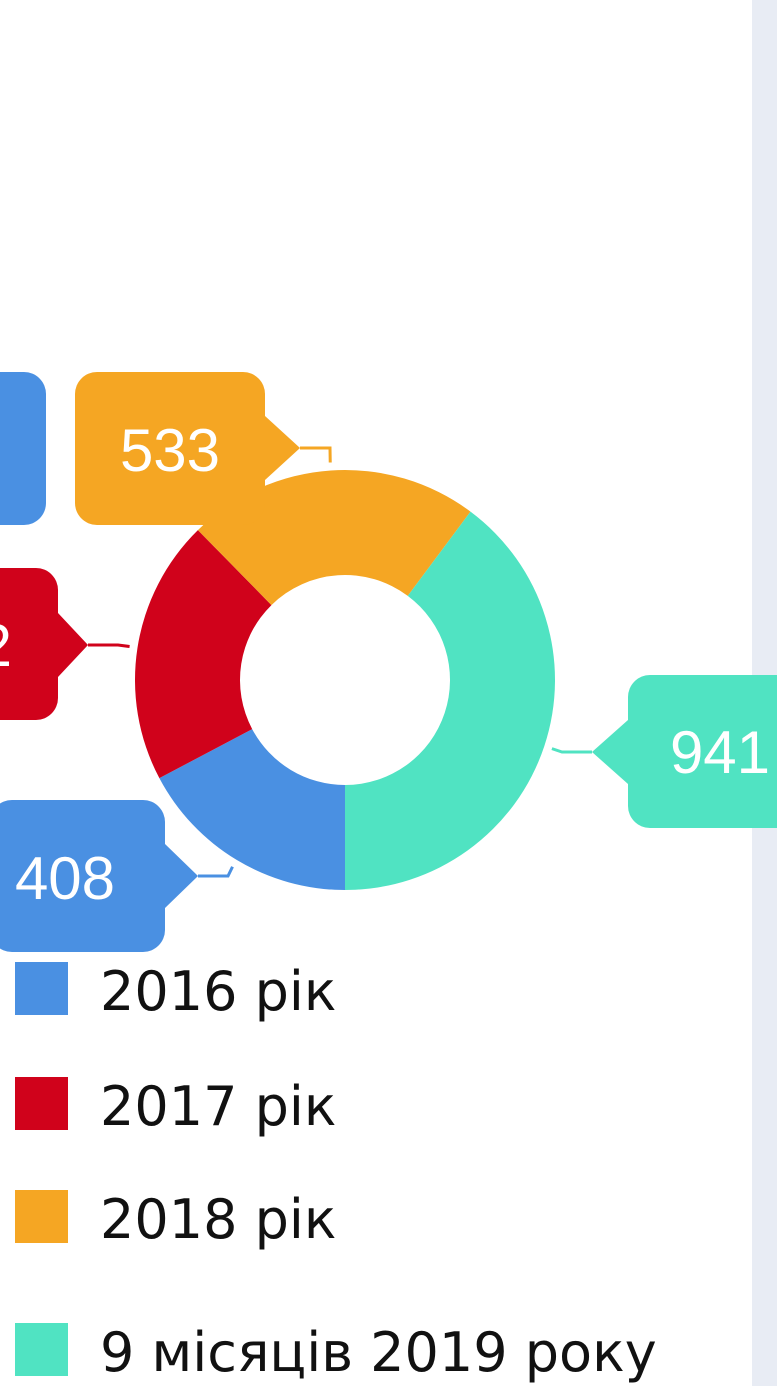 The width and height of the screenshot is (777, 1386). Describe the element at coordinates (6, 645) in the screenshot. I see `value-label: 482` at that location.